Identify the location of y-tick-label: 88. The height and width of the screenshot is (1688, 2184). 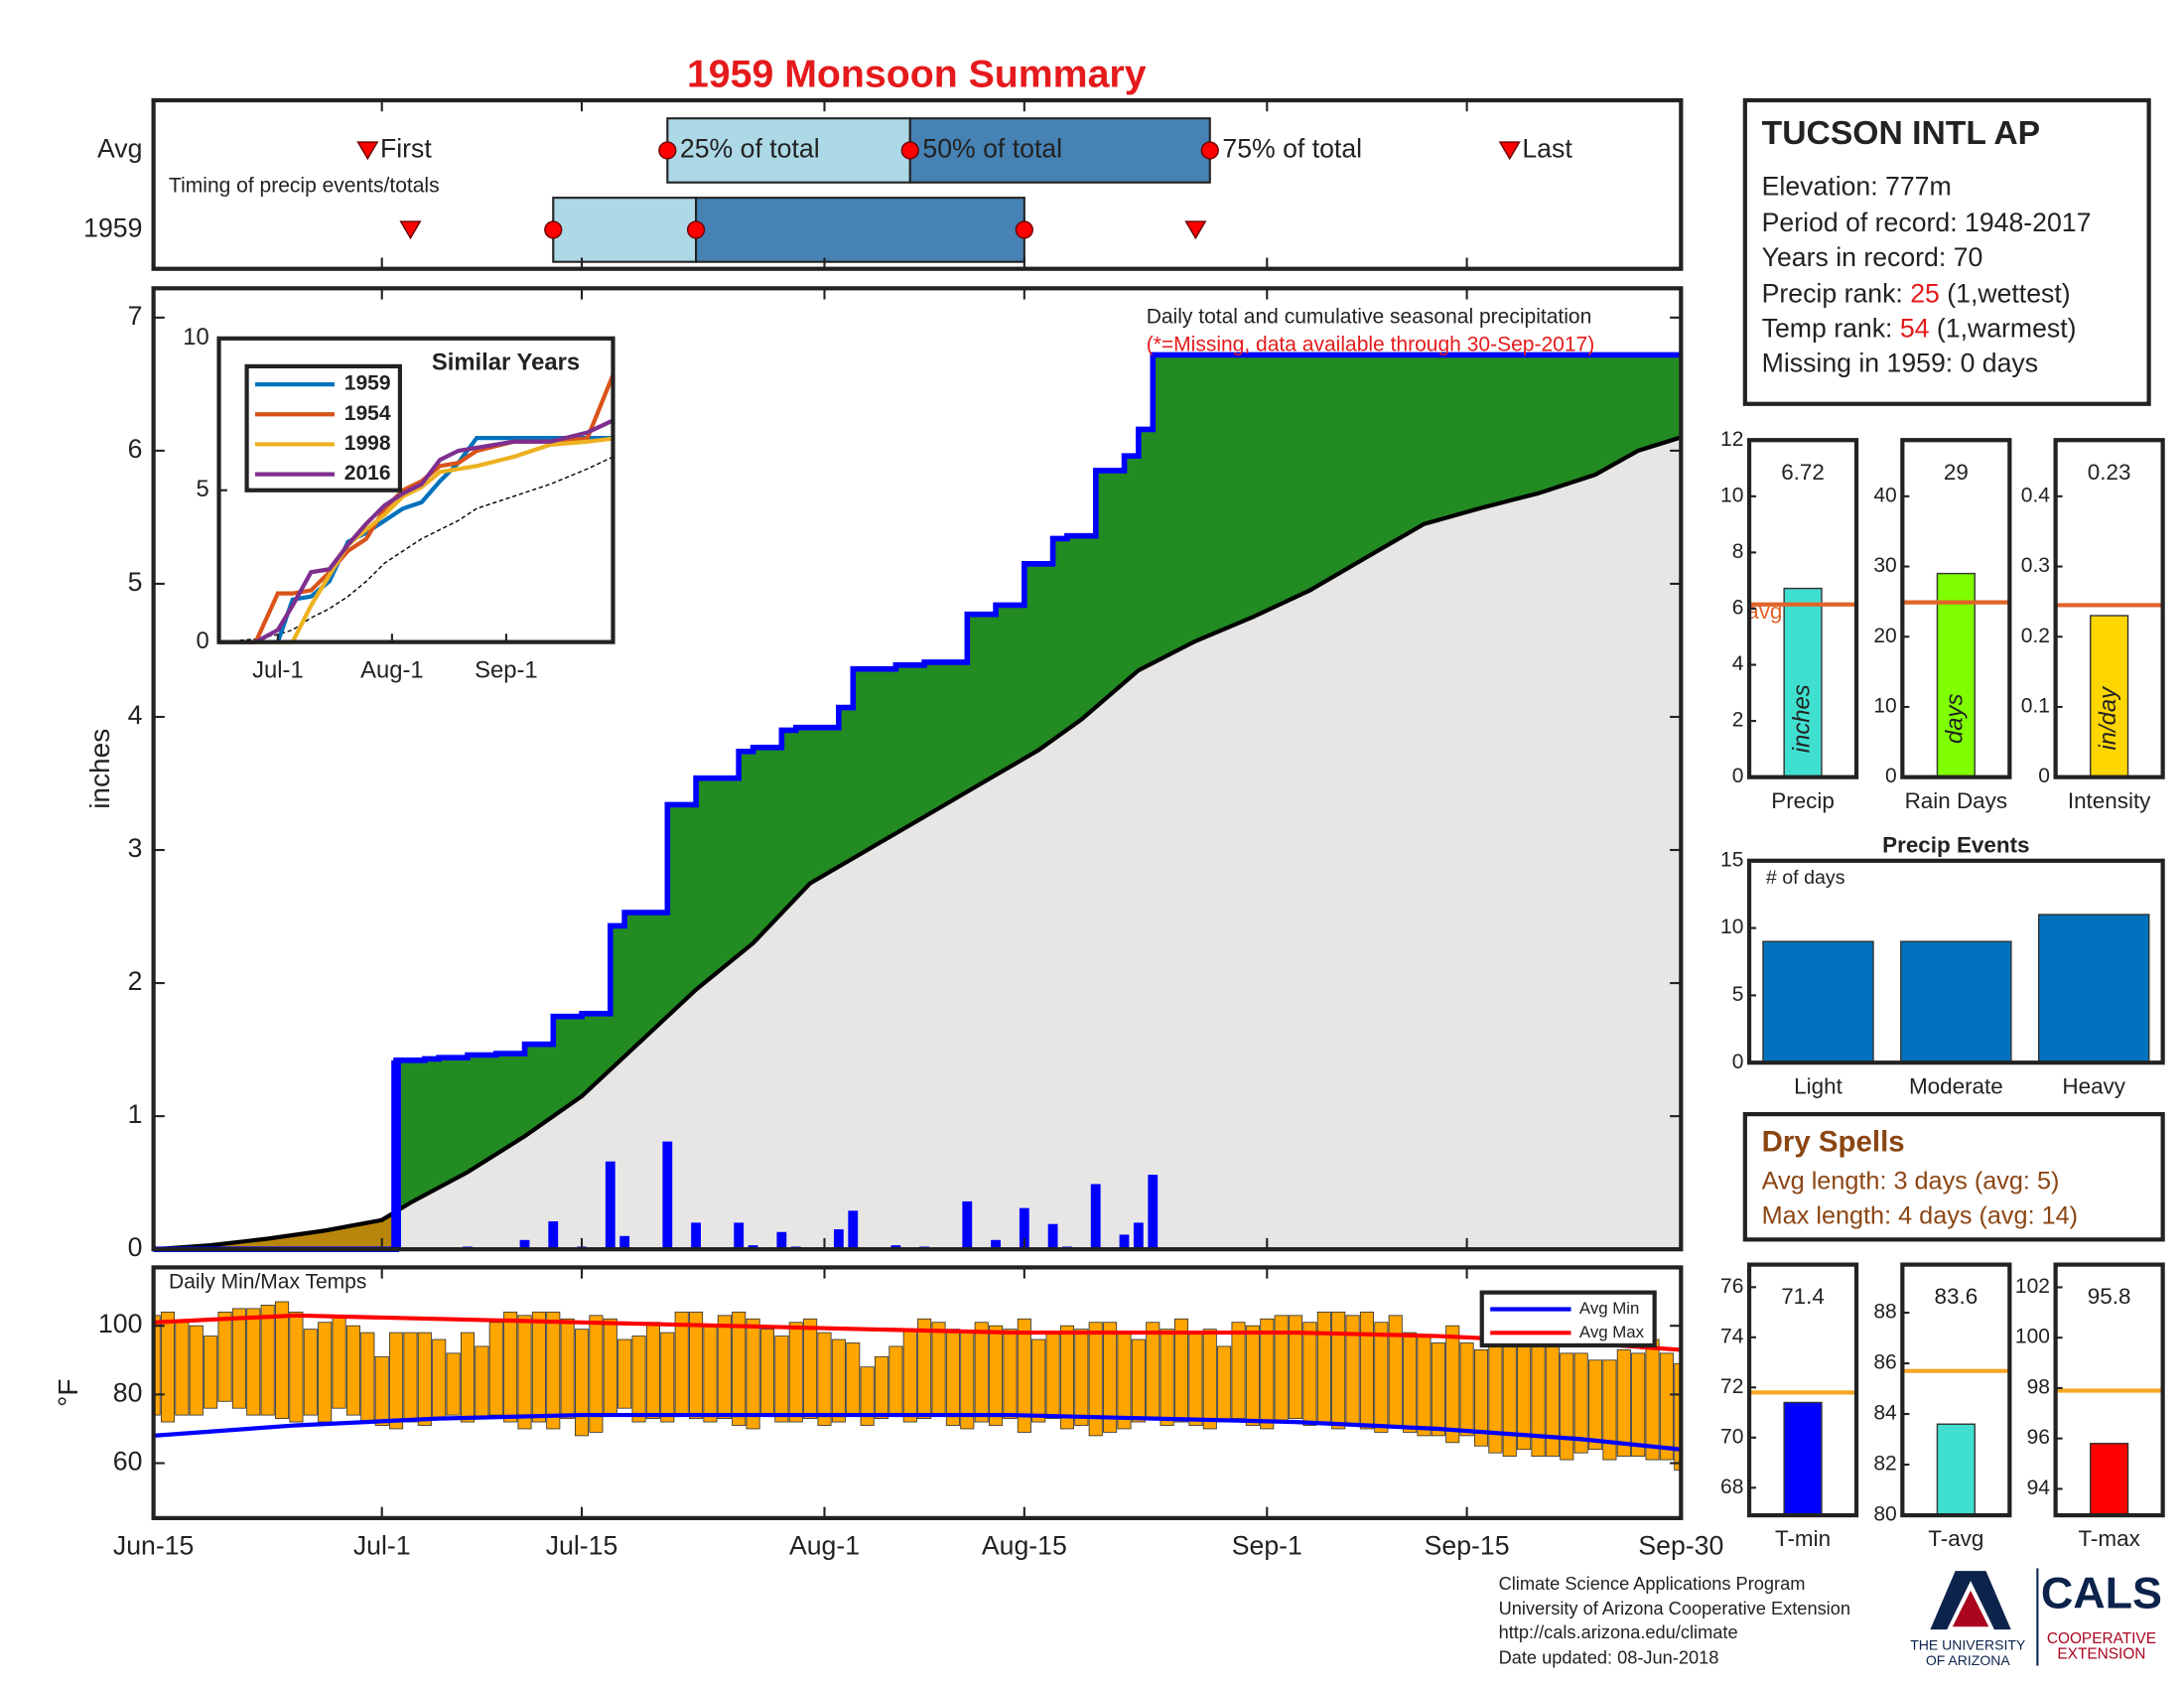
(1884, 1312).